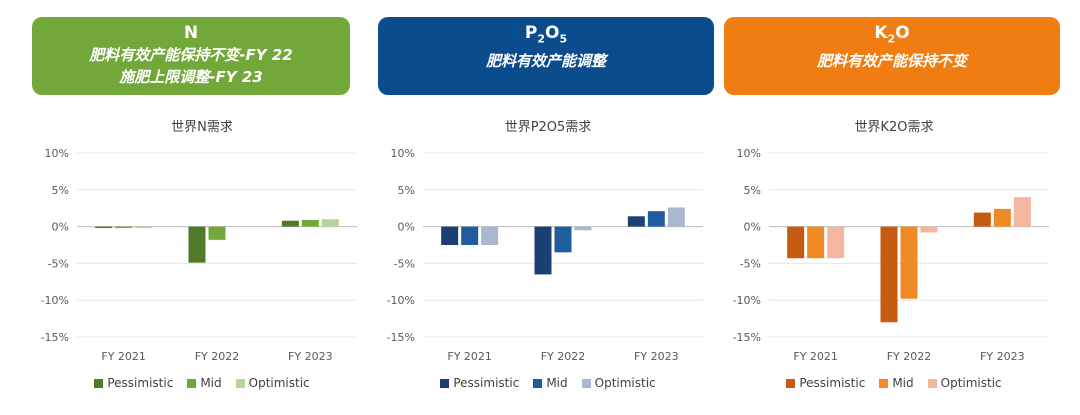 The height and width of the screenshot is (415, 1080). I want to click on header-title: K2O, so click(892, 34).